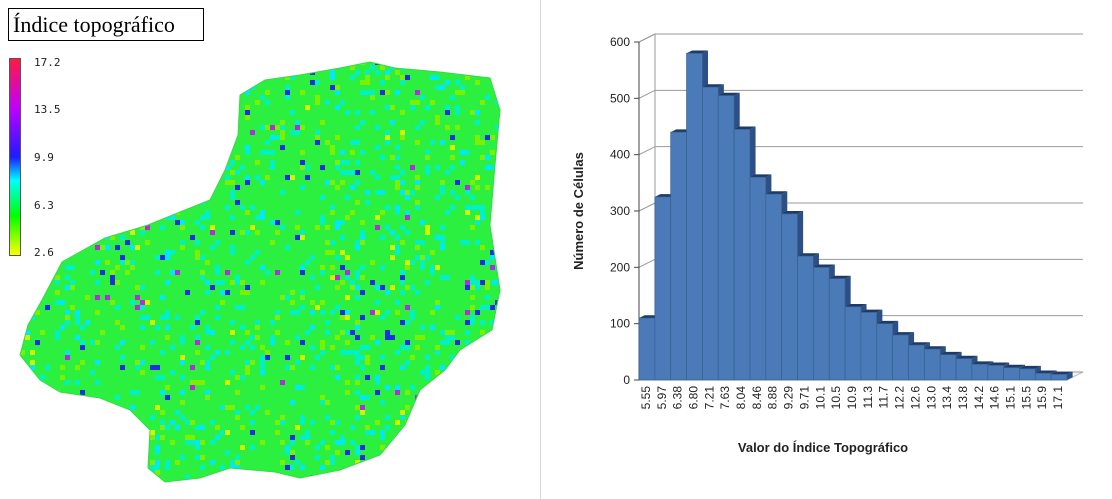 The height and width of the screenshot is (499, 1112). What do you see at coordinates (620, 211) in the screenshot?
I see `y-tick-label: 300` at bounding box center [620, 211].